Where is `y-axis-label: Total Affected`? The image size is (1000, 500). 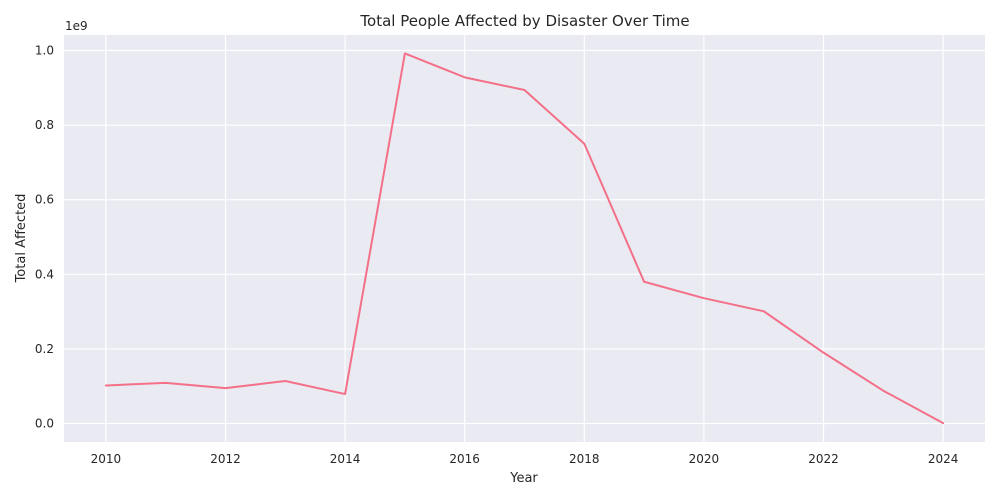
y-axis-label: Total Affected is located at coordinates (21, 239).